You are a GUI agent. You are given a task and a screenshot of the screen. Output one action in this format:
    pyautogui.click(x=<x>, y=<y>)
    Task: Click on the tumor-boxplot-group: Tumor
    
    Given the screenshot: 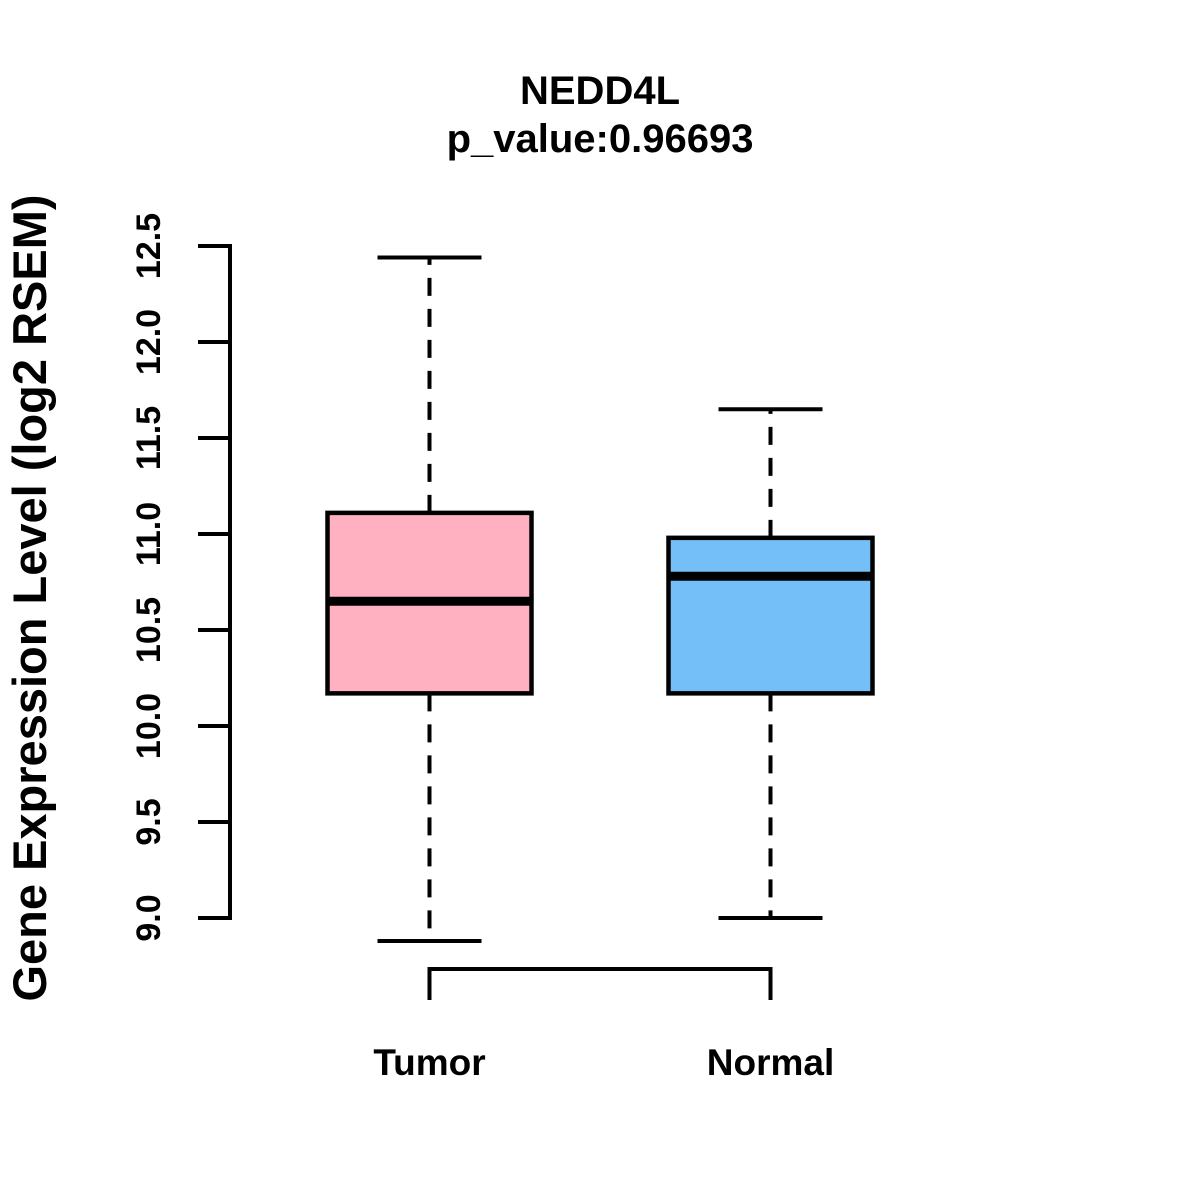 What is the action you would take?
    pyautogui.click(x=429, y=669)
    